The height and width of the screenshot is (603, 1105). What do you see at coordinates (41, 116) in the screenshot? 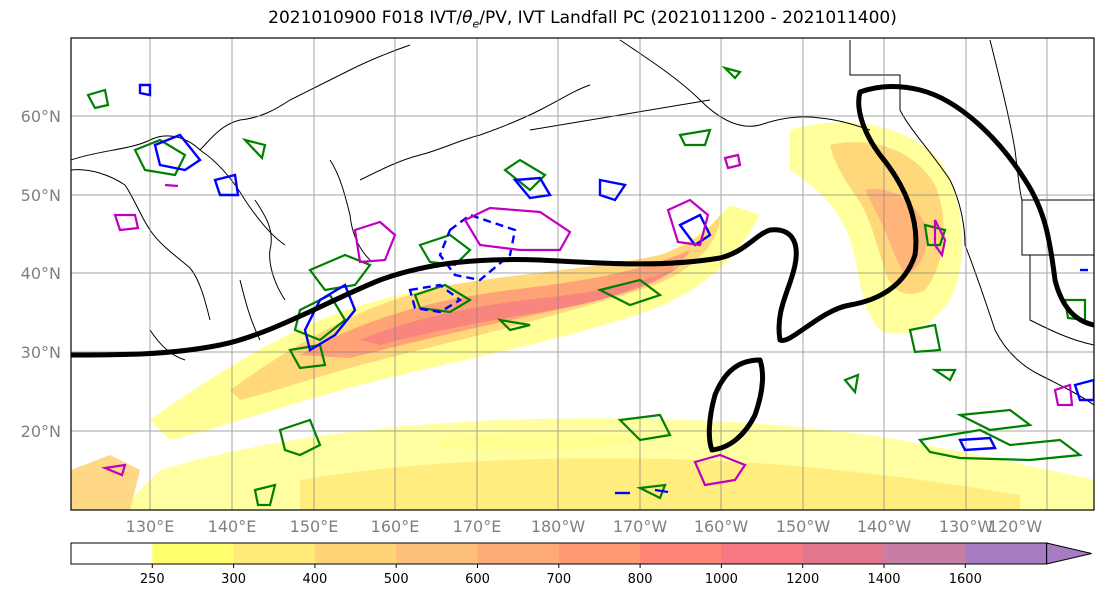
I see `lat-label-60n: 60°N` at bounding box center [41, 116].